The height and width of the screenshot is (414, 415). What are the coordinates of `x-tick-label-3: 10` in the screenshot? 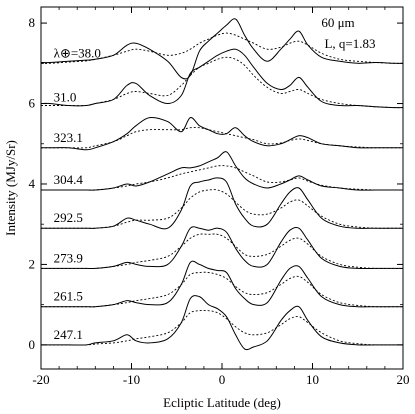 It's located at (312, 379).